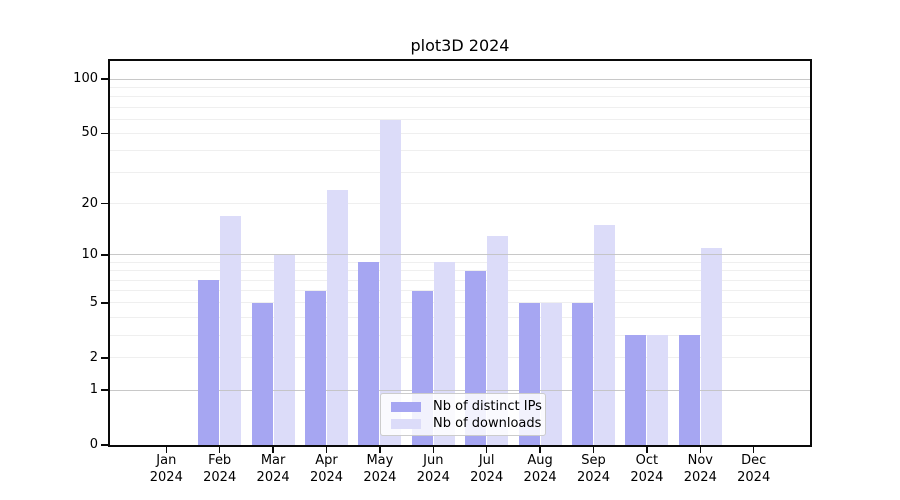  What do you see at coordinates (700, 469) in the screenshot?
I see `x-tick-label-nov: Nov 2024` at bounding box center [700, 469].